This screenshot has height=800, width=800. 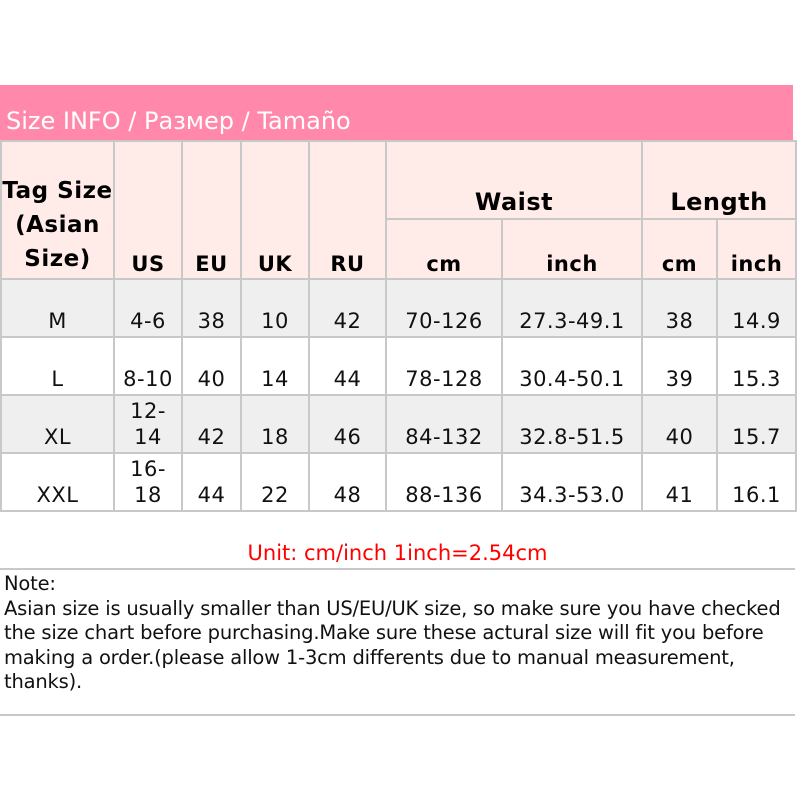 What do you see at coordinates (148, 210) in the screenshot?
I see `header-us: US` at bounding box center [148, 210].